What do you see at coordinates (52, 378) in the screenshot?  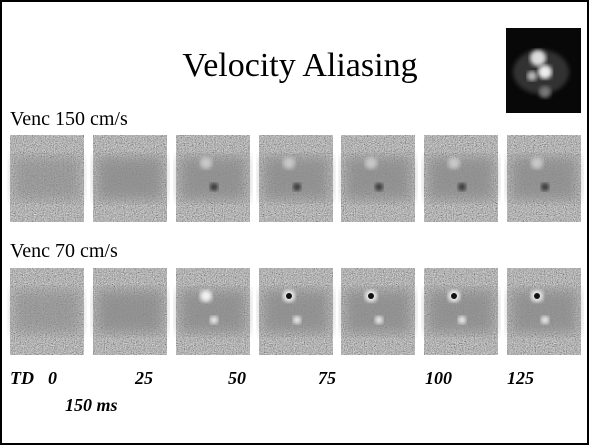 I see `time-value: 0` at bounding box center [52, 378].